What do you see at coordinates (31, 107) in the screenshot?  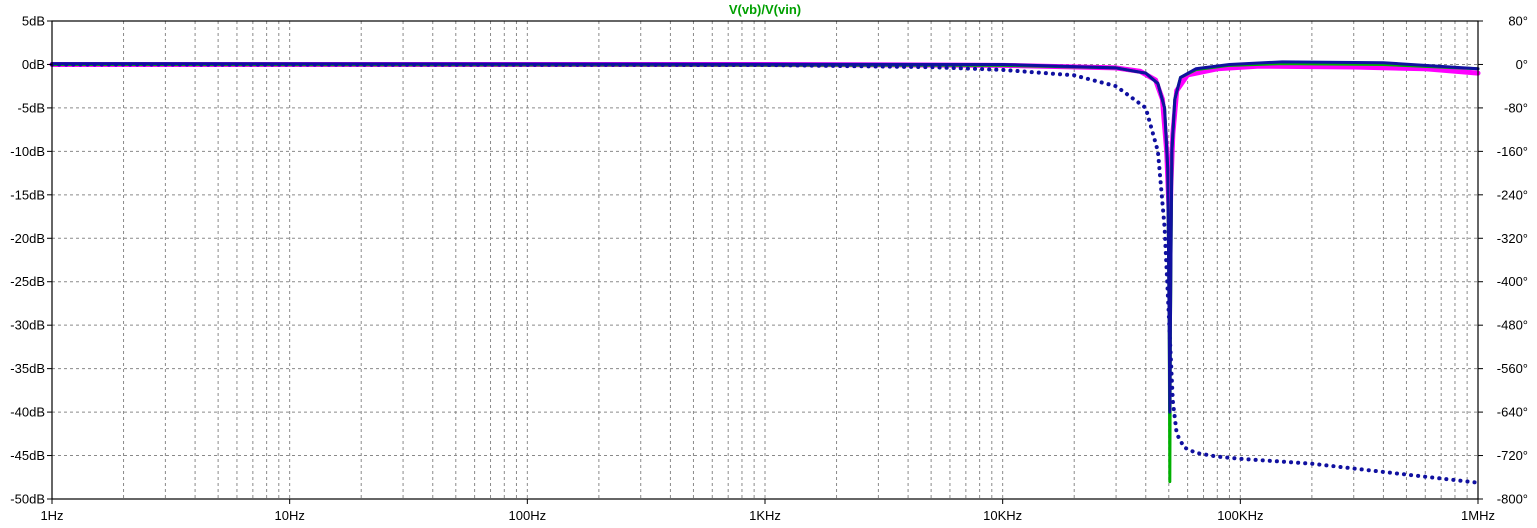 I see `y-tick-label: -5dB` at bounding box center [31, 107].